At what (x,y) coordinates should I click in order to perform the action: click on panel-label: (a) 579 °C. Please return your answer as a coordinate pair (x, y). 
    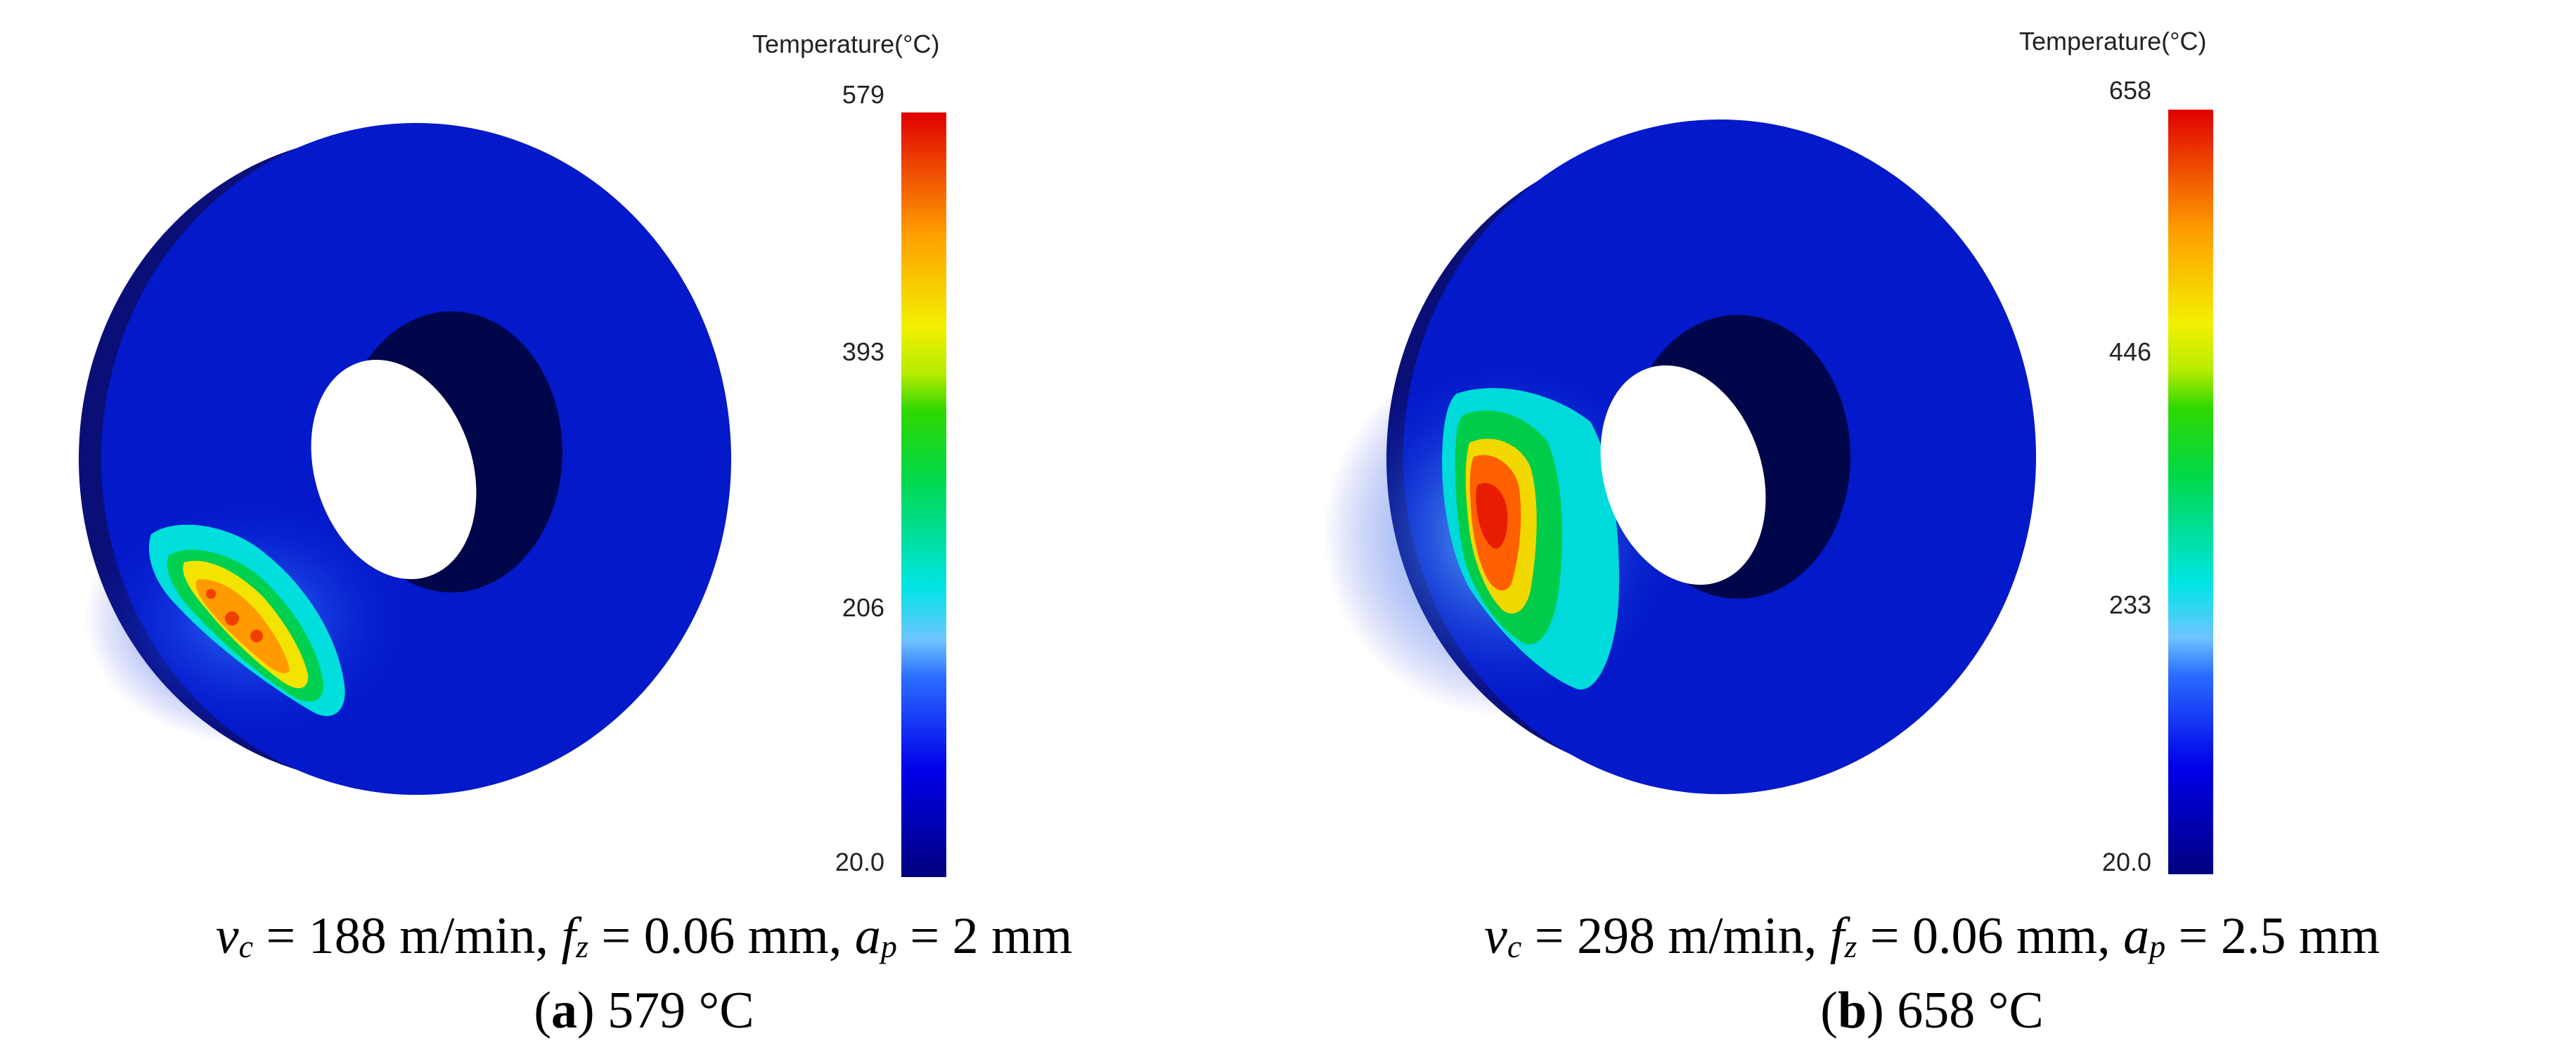
    Looking at the image, I should click on (644, 1011).